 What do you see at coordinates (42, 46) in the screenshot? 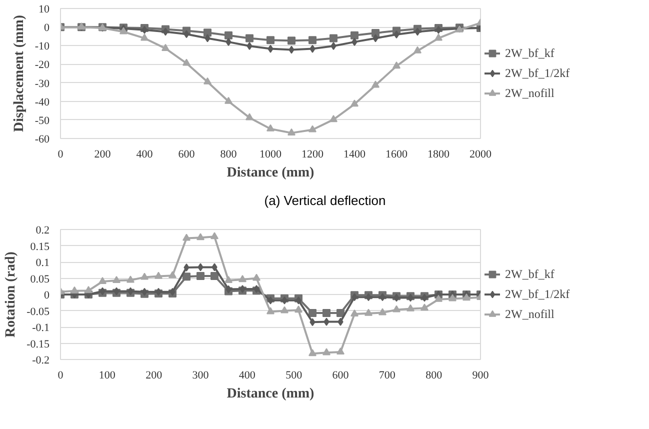
I see `y-tick-label: -10` at bounding box center [42, 46].